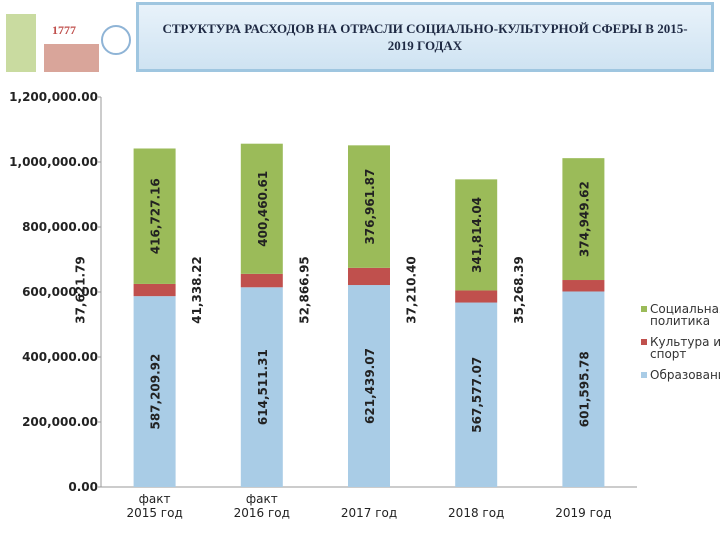 The width and height of the screenshot is (720, 540). I want to click on logo: 1777, so click(68, 43).